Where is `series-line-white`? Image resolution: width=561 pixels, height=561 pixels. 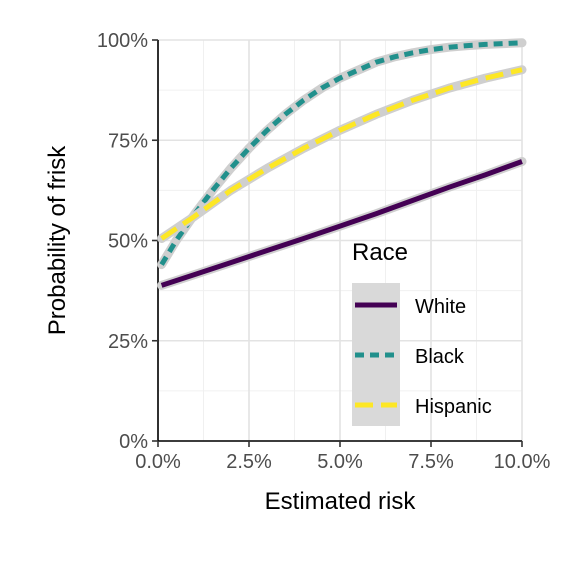 series-line-white is located at coordinates (341, 223).